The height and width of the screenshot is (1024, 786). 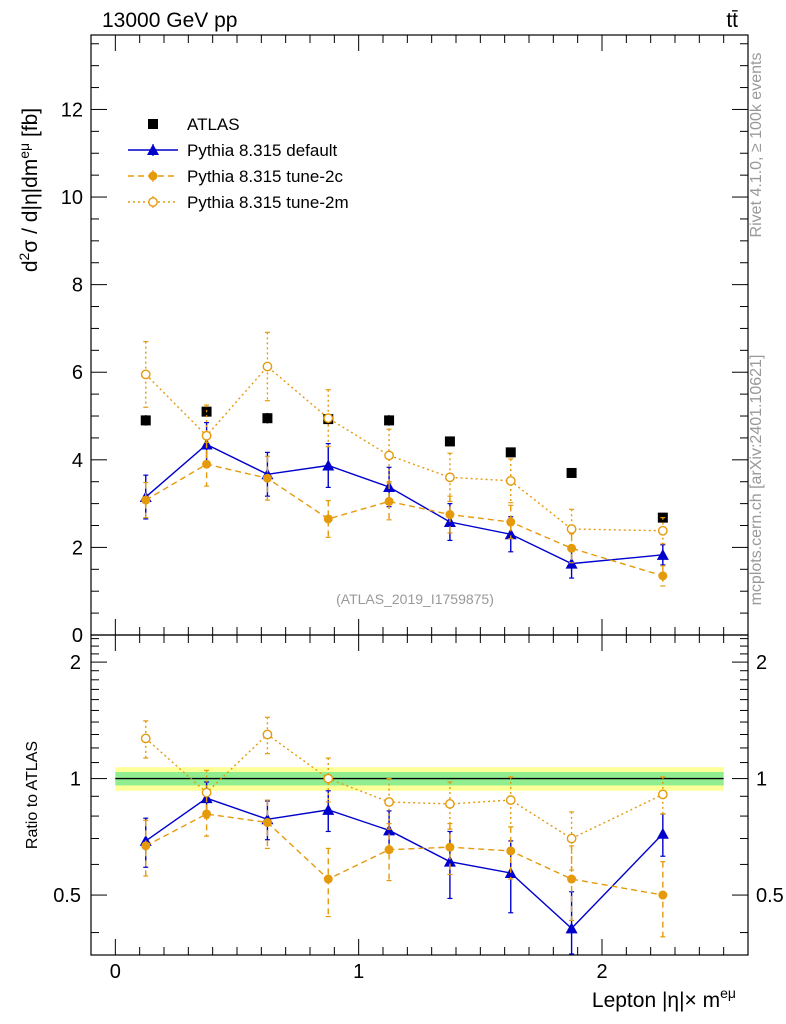 What do you see at coordinates (72, 110) in the screenshot?
I see `main-y-tick-label: 12` at bounding box center [72, 110].